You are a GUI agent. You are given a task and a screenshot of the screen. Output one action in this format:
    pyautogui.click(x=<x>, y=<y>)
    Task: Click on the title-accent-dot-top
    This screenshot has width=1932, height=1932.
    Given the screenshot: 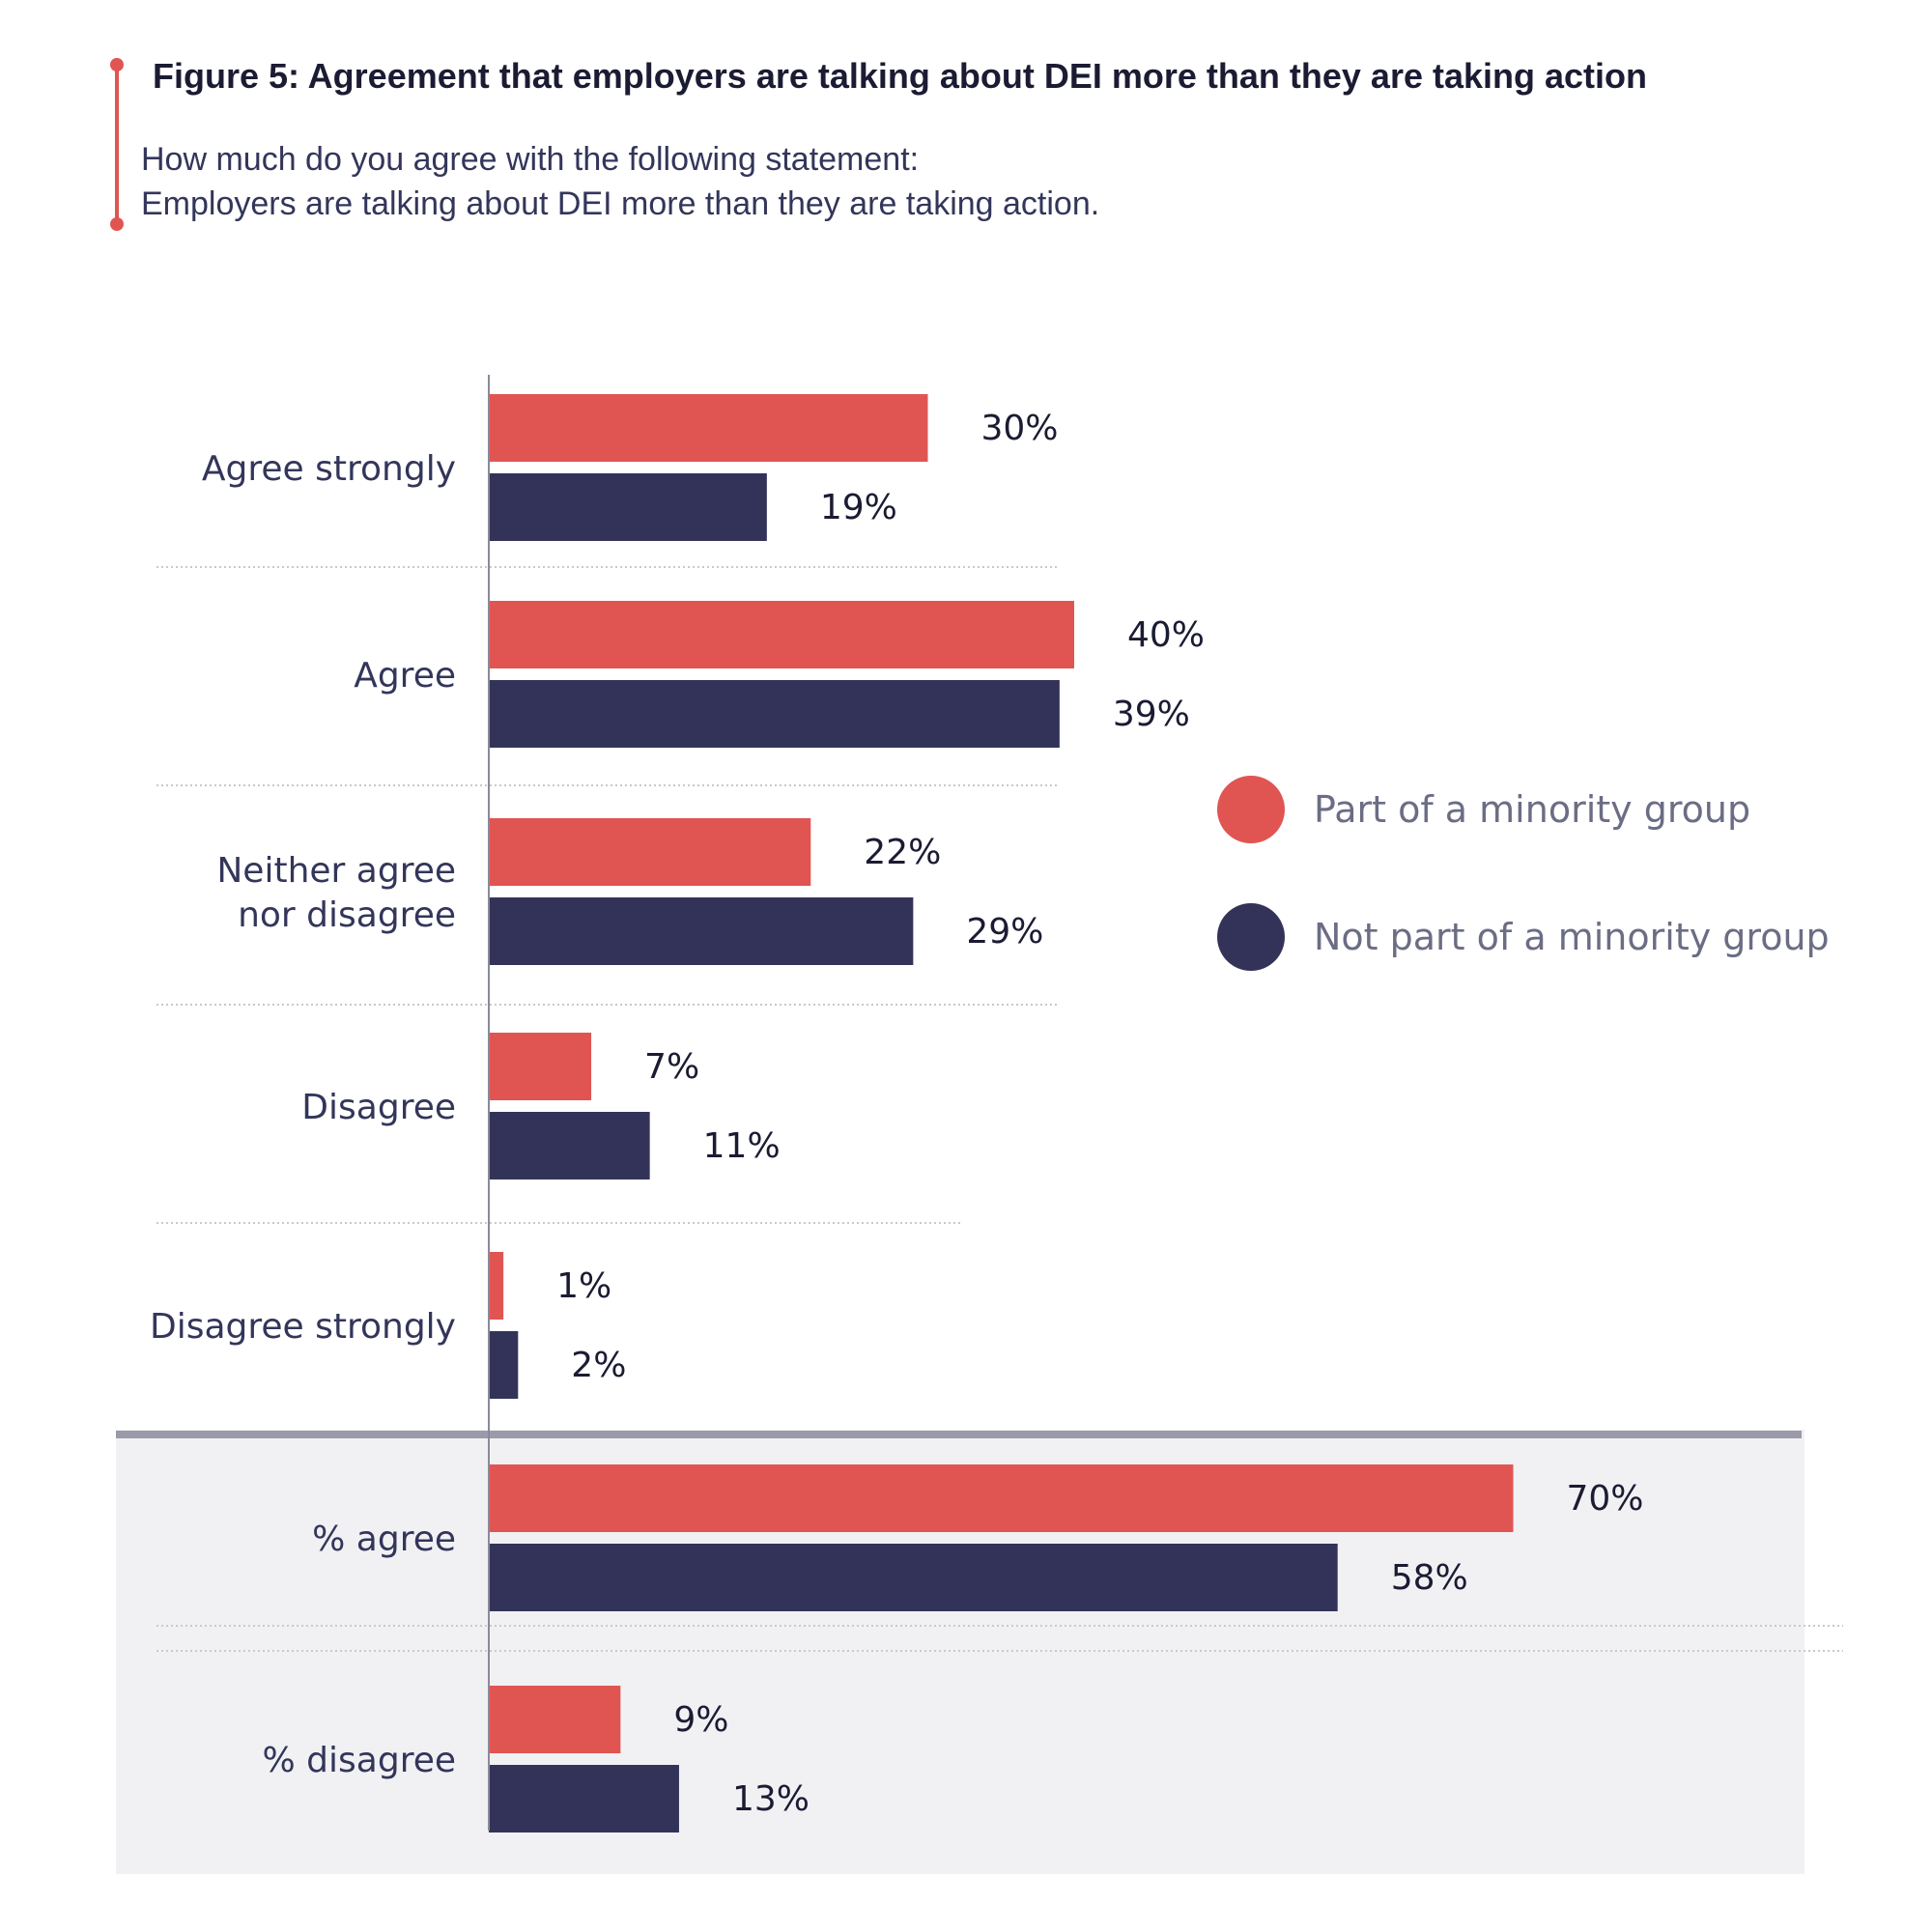 What is the action you would take?
    pyautogui.click(x=117, y=64)
    